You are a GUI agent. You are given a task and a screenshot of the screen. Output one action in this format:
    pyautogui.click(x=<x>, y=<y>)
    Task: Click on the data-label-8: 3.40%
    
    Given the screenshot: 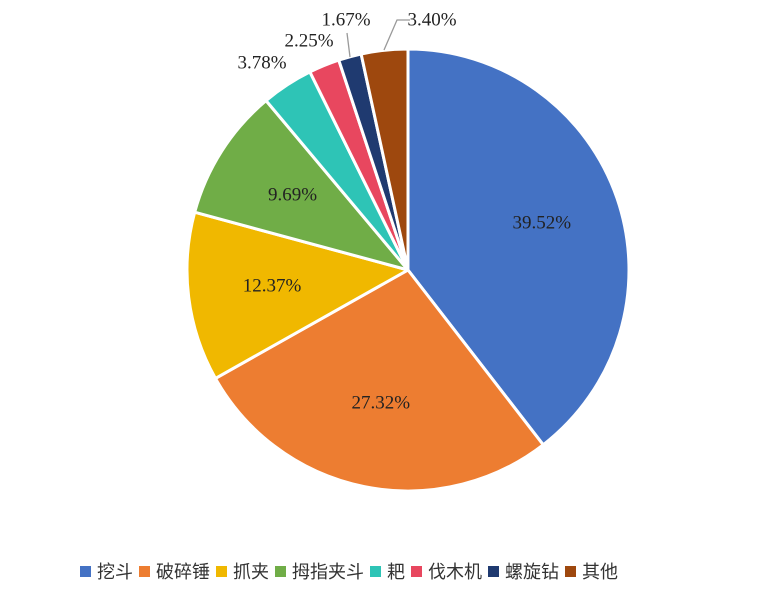 What is the action you would take?
    pyautogui.click(x=431, y=19)
    